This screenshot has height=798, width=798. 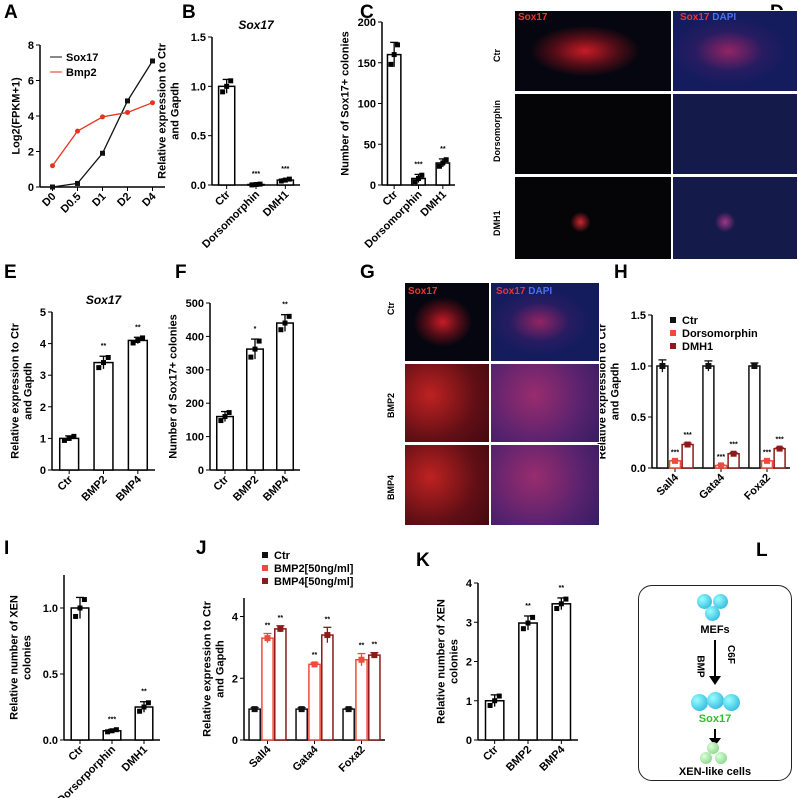 I want to click on j-y-tick-label: 4, so click(x=235, y=618).